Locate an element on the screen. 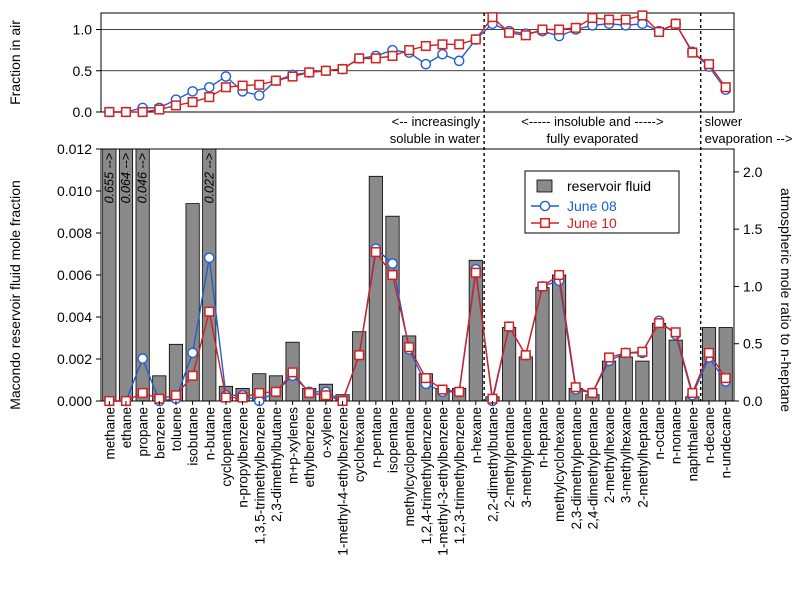  bar-isopentane is located at coordinates (392, 308).